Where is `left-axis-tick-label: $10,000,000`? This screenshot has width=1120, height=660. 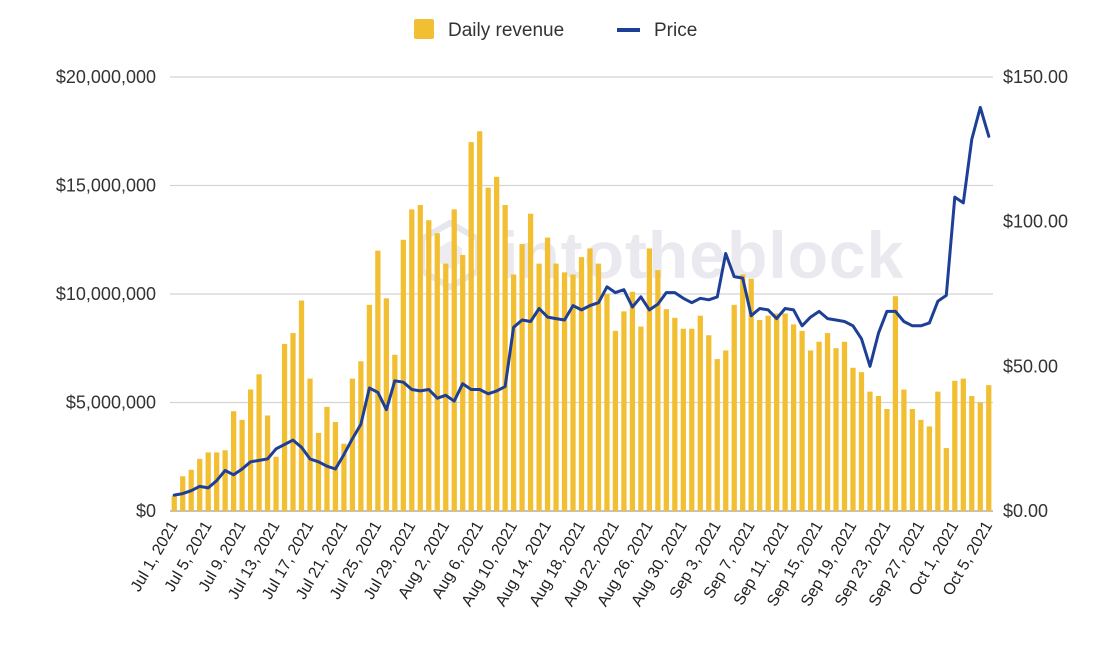 left-axis-tick-label: $10,000,000 is located at coordinates (106, 294).